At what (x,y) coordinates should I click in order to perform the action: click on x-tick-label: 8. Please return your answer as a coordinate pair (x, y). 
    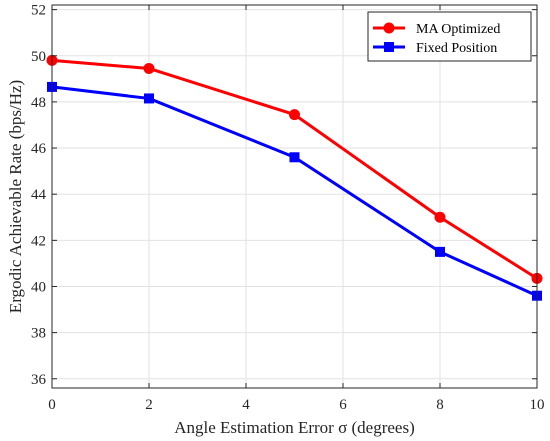
    Looking at the image, I should click on (440, 405).